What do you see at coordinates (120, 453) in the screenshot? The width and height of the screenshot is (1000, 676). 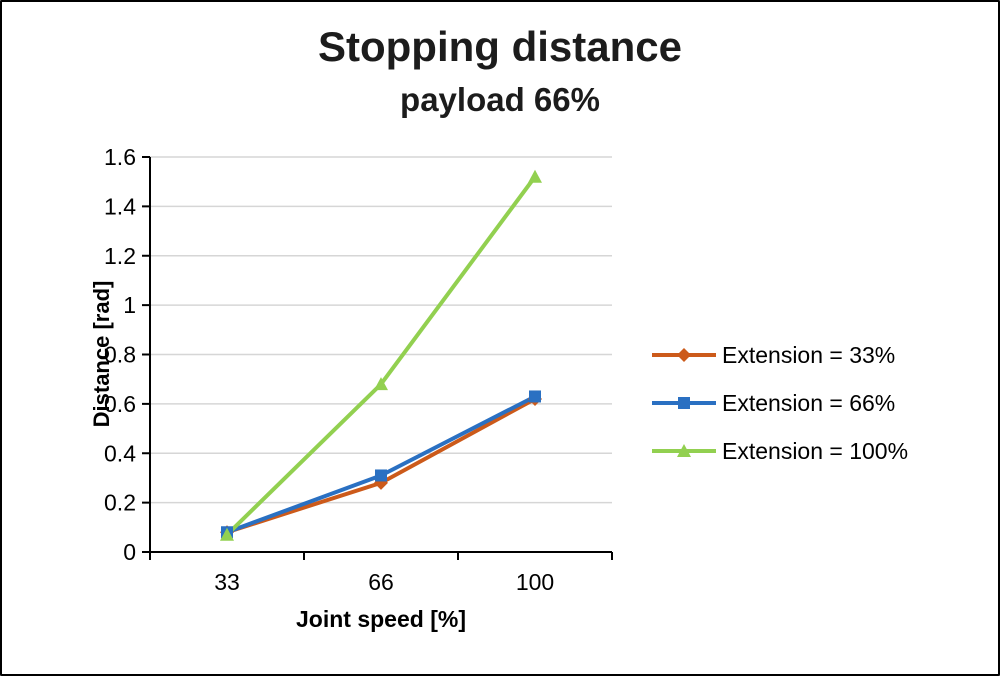 I see `y-tick-label: 0.4` at bounding box center [120, 453].